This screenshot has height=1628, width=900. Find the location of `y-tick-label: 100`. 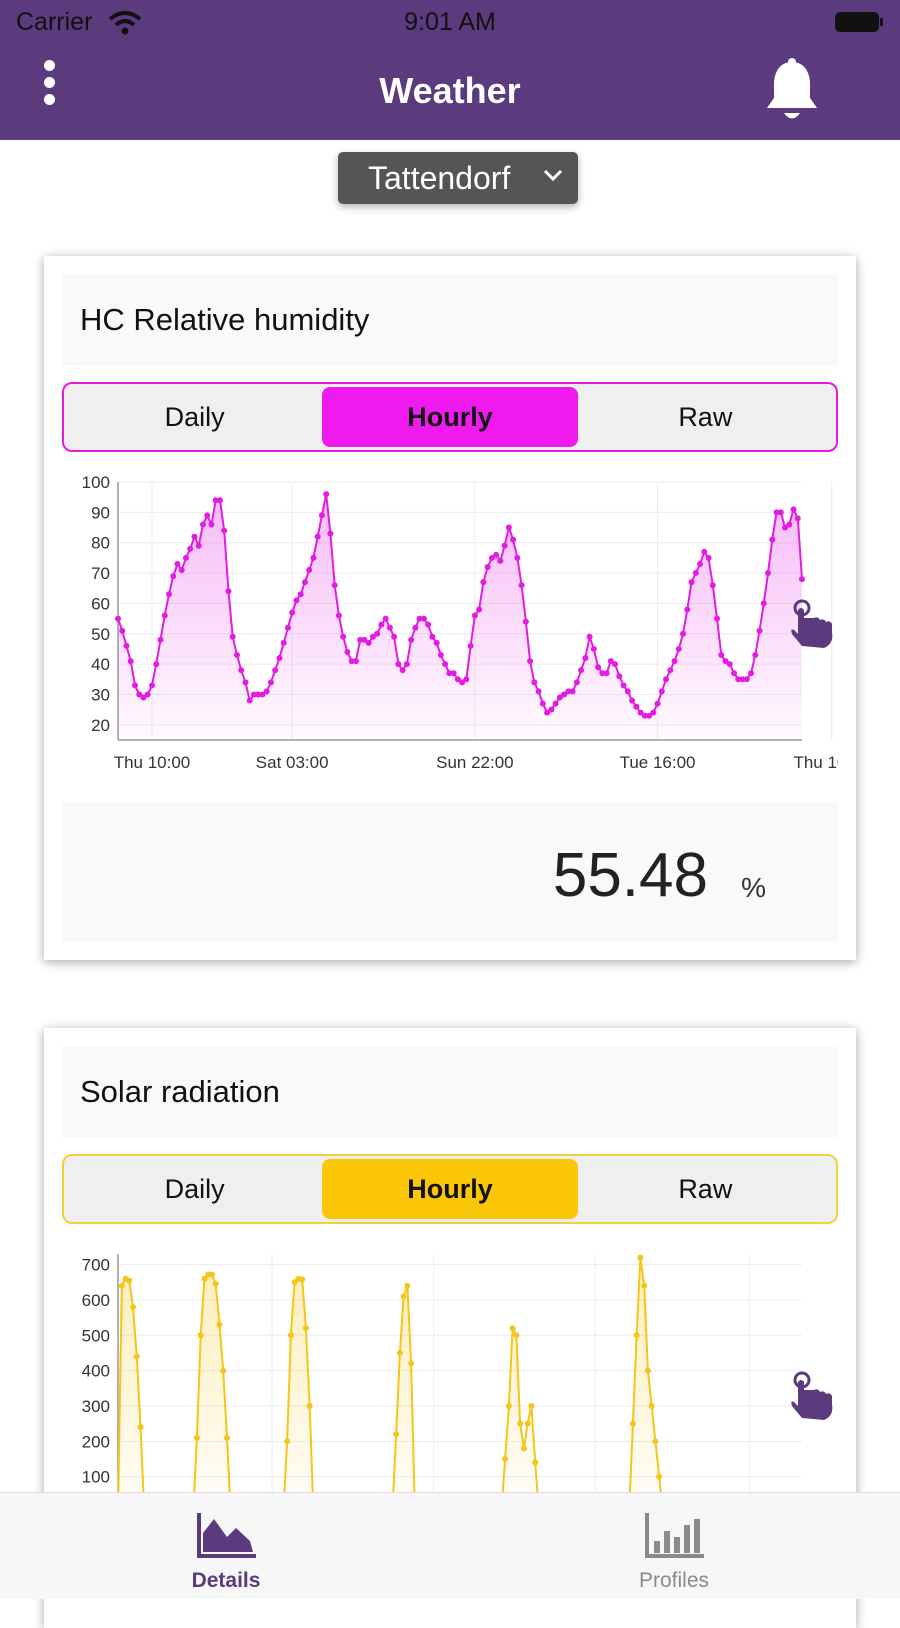

y-tick-label: 100 is located at coordinates (96, 482).